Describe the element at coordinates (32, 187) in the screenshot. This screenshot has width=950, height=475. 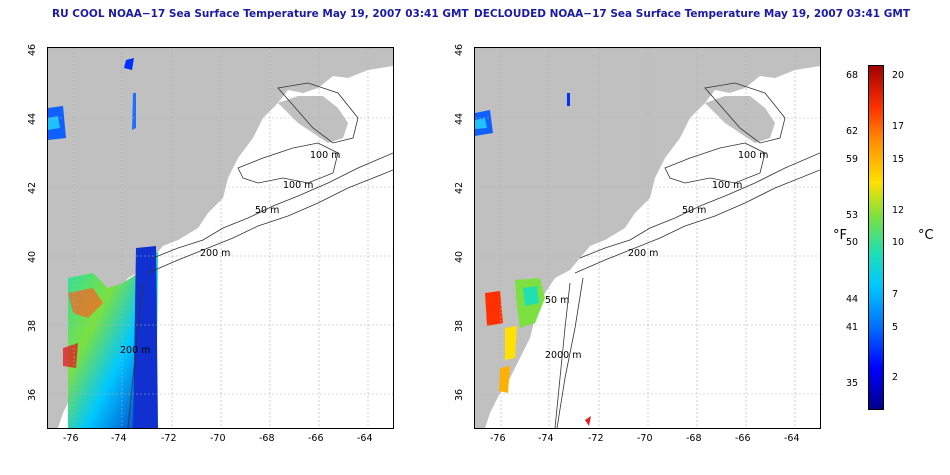
I see `left-y-tick: 42` at that location.